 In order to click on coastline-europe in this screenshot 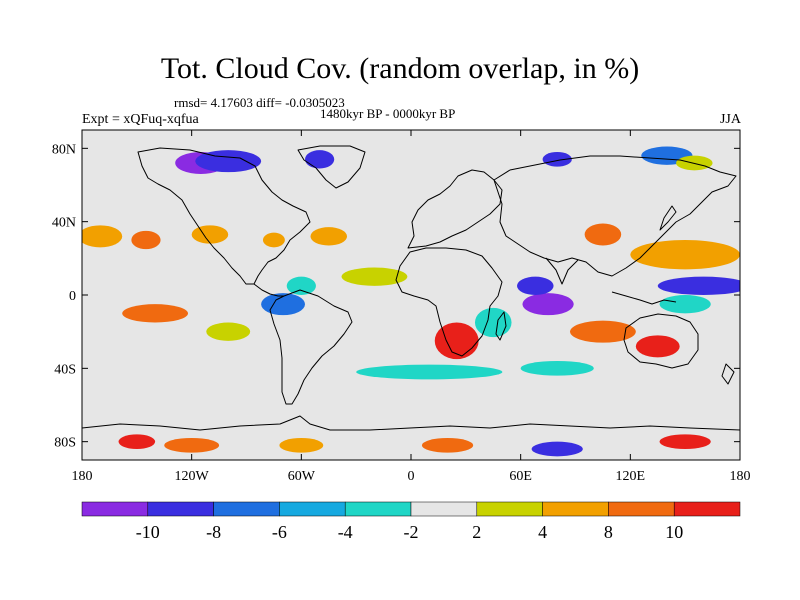, I will do `click(455, 209)`.